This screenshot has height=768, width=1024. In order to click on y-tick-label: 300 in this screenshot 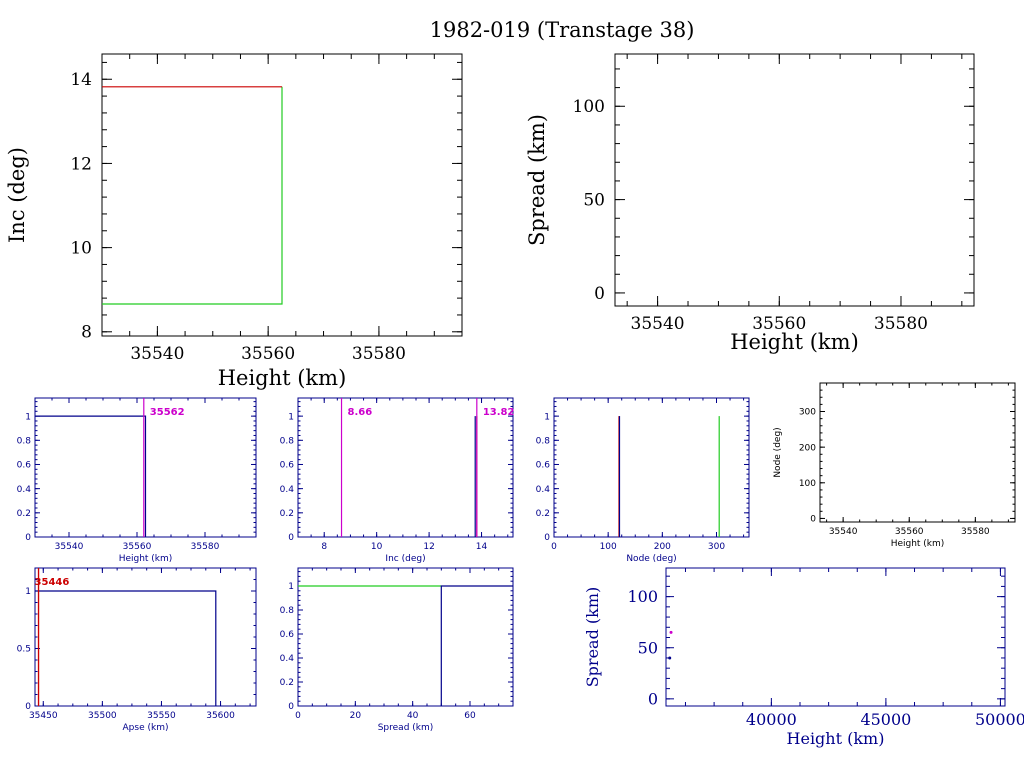, I will do `click(807, 413)`.